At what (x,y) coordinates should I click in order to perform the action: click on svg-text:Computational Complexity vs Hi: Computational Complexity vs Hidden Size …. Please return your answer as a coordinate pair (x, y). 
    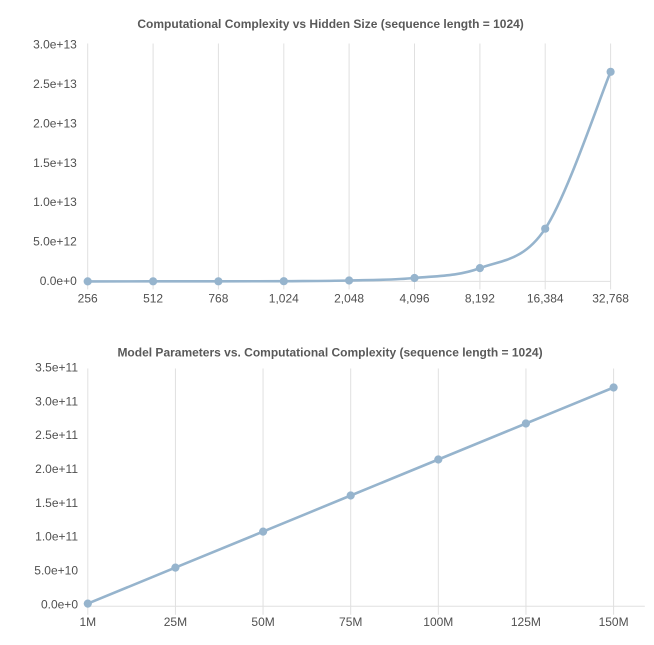
    Looking at the image, I should click on (330, 24).